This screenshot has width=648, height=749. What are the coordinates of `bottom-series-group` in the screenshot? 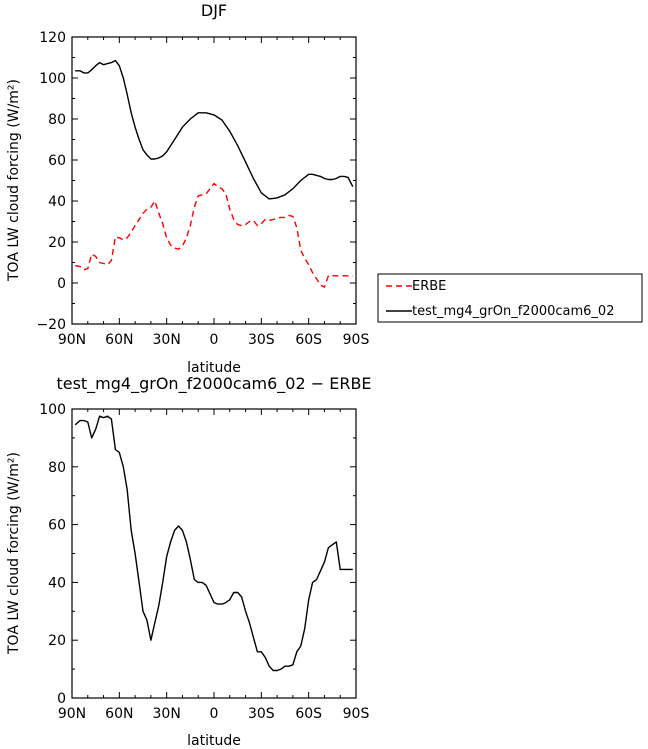 It's located at (213, 543).